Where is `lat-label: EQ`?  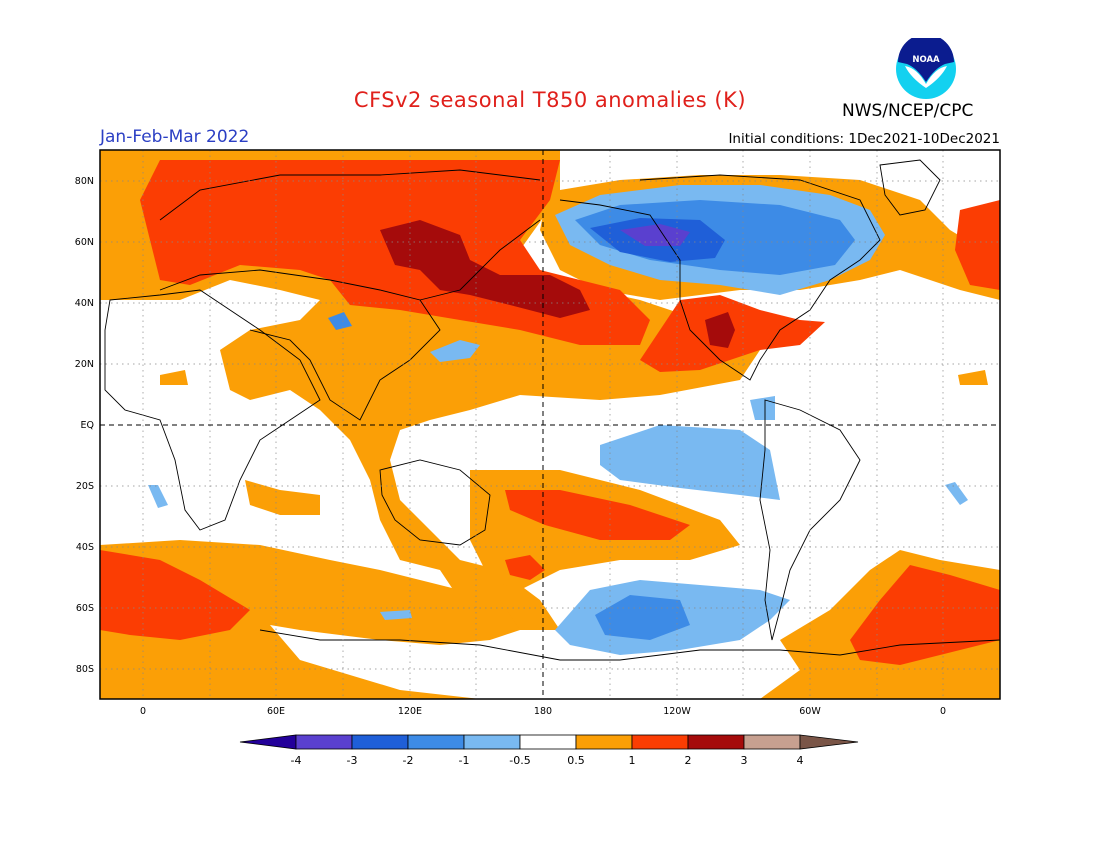 lat-label: EQ is located at coordinates (87, 425).